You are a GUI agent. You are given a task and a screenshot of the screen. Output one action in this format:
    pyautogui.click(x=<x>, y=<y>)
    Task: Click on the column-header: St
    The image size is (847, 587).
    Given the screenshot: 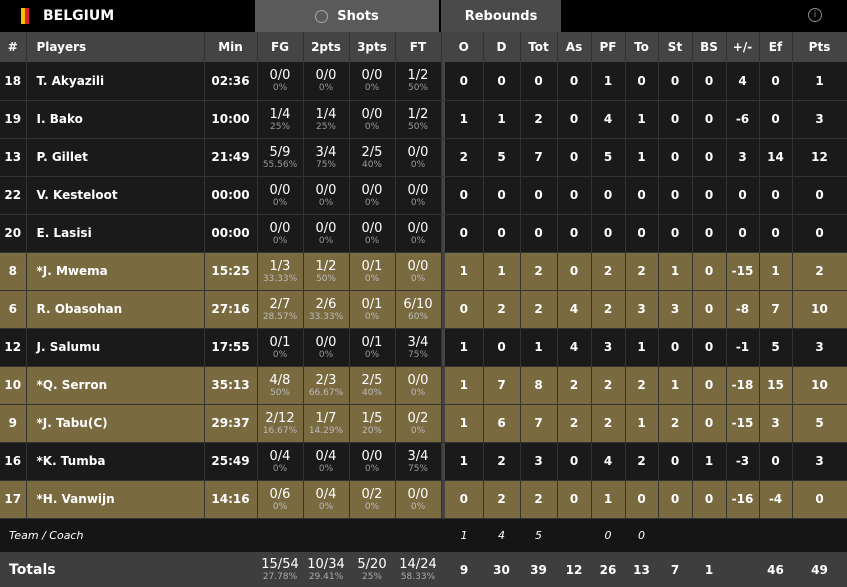 What is the action you would take?
    pyautogui.click(x=675, y=47)
    